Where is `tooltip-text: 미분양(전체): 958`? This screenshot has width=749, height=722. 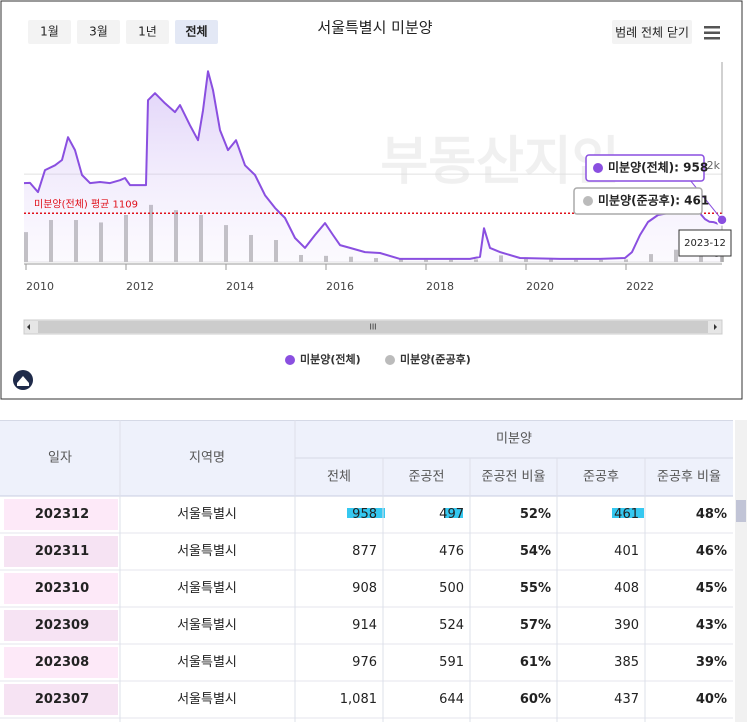
tooltip-text: 미분양(전체): 958 is located at coordinates (658, 167).